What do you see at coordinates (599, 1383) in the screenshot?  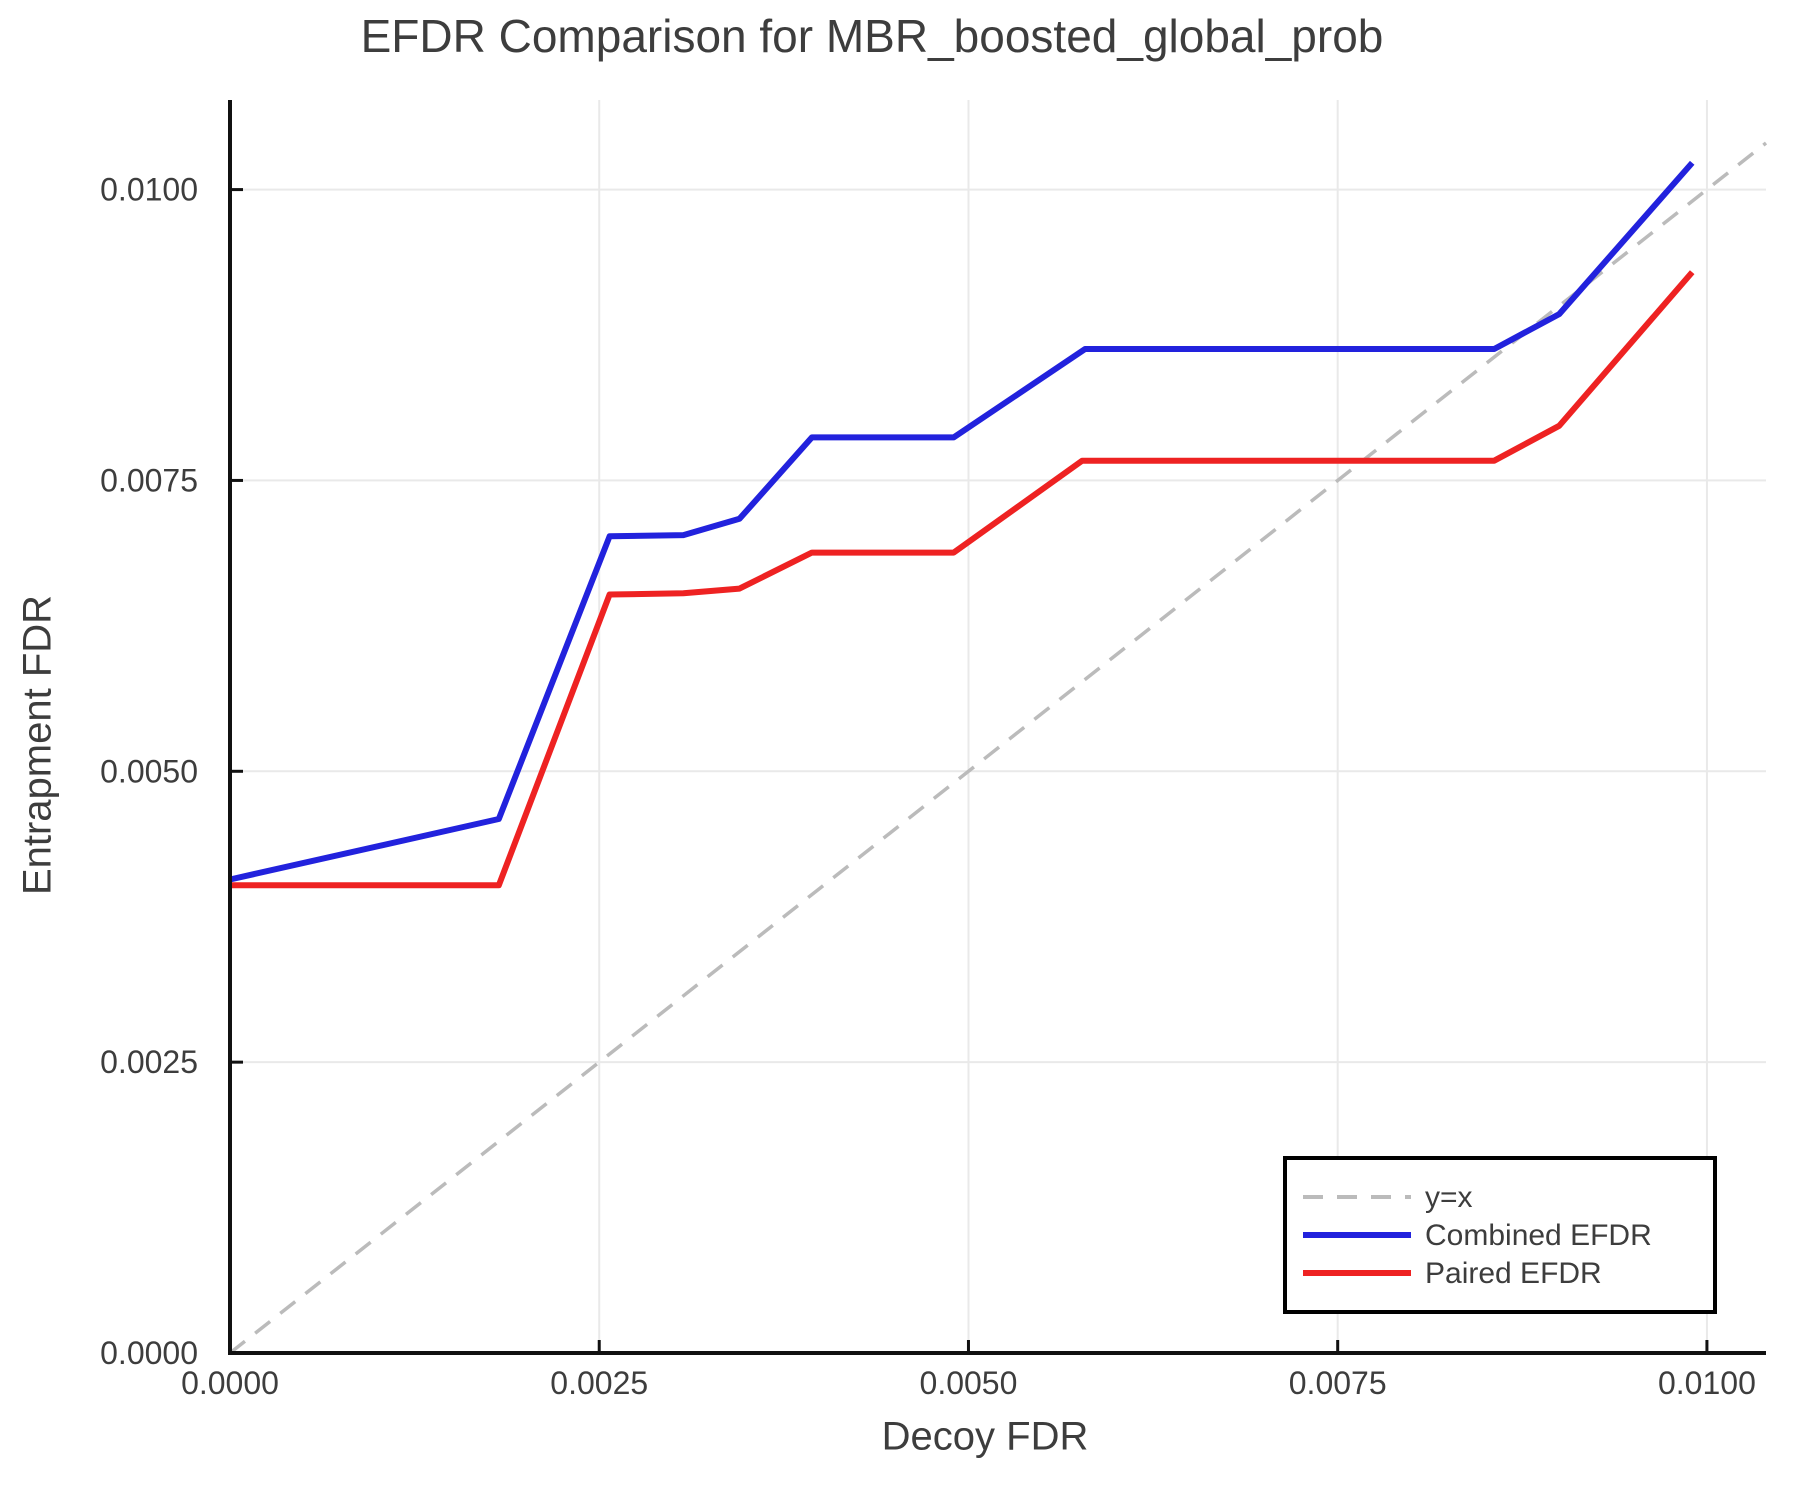 I see `x-tick-label: 0.0025` at bounding box center [599, 1383].